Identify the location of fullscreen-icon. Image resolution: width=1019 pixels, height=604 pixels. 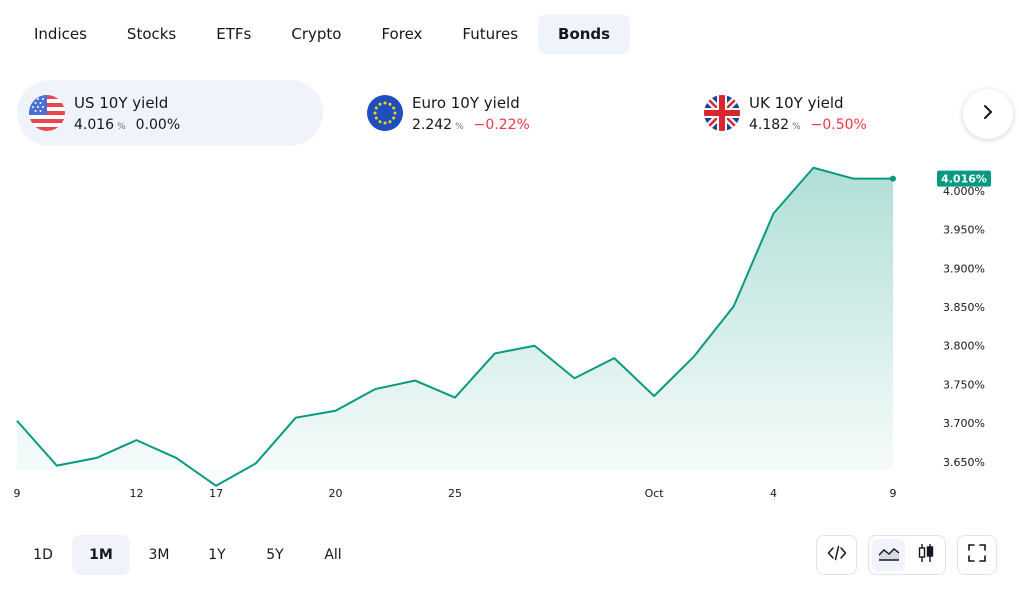
(977, 555).